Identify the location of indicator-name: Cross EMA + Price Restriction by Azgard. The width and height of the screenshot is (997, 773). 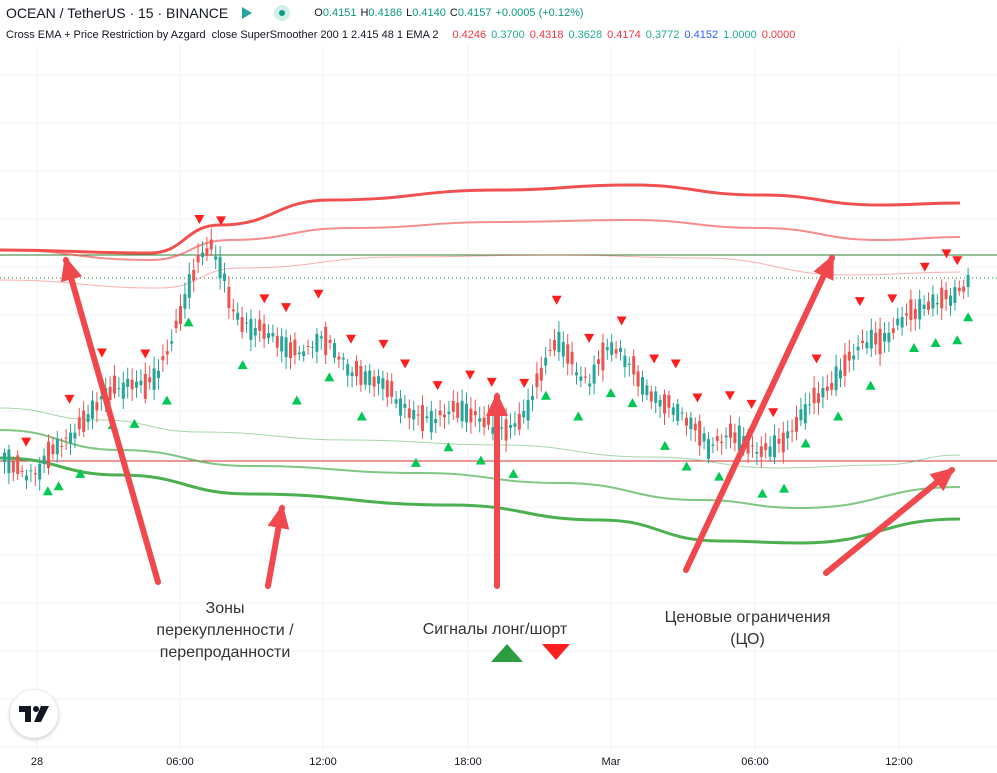
(106, 35).